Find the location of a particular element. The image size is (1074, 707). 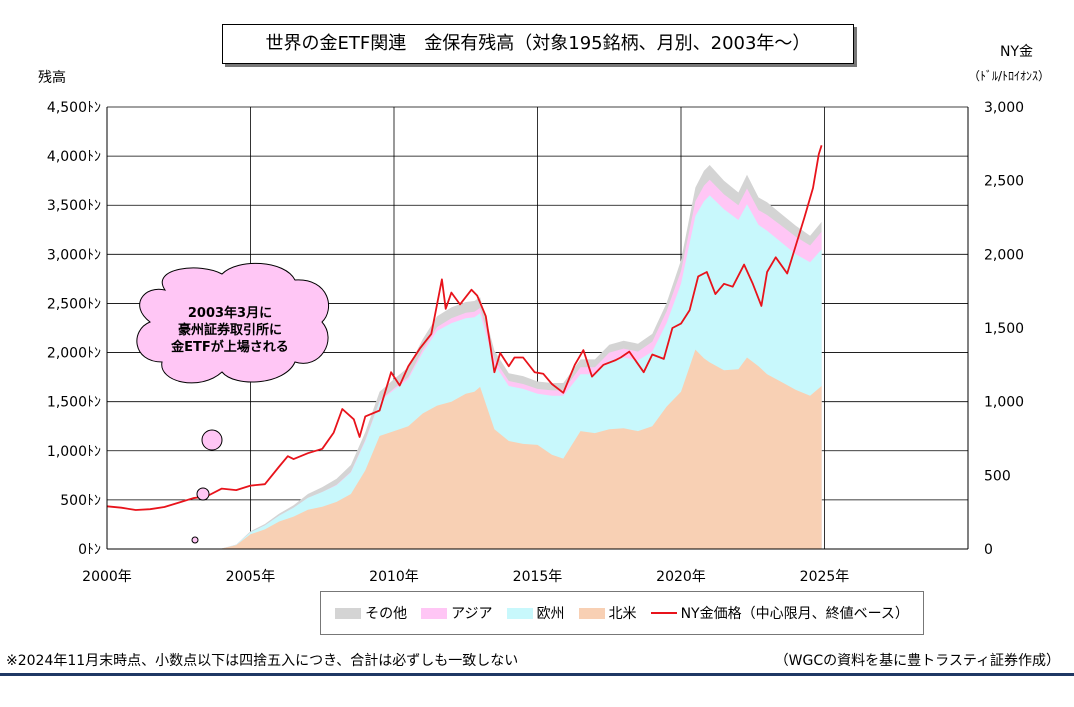

callout-dot-medium is located at coordinates (203, 494).